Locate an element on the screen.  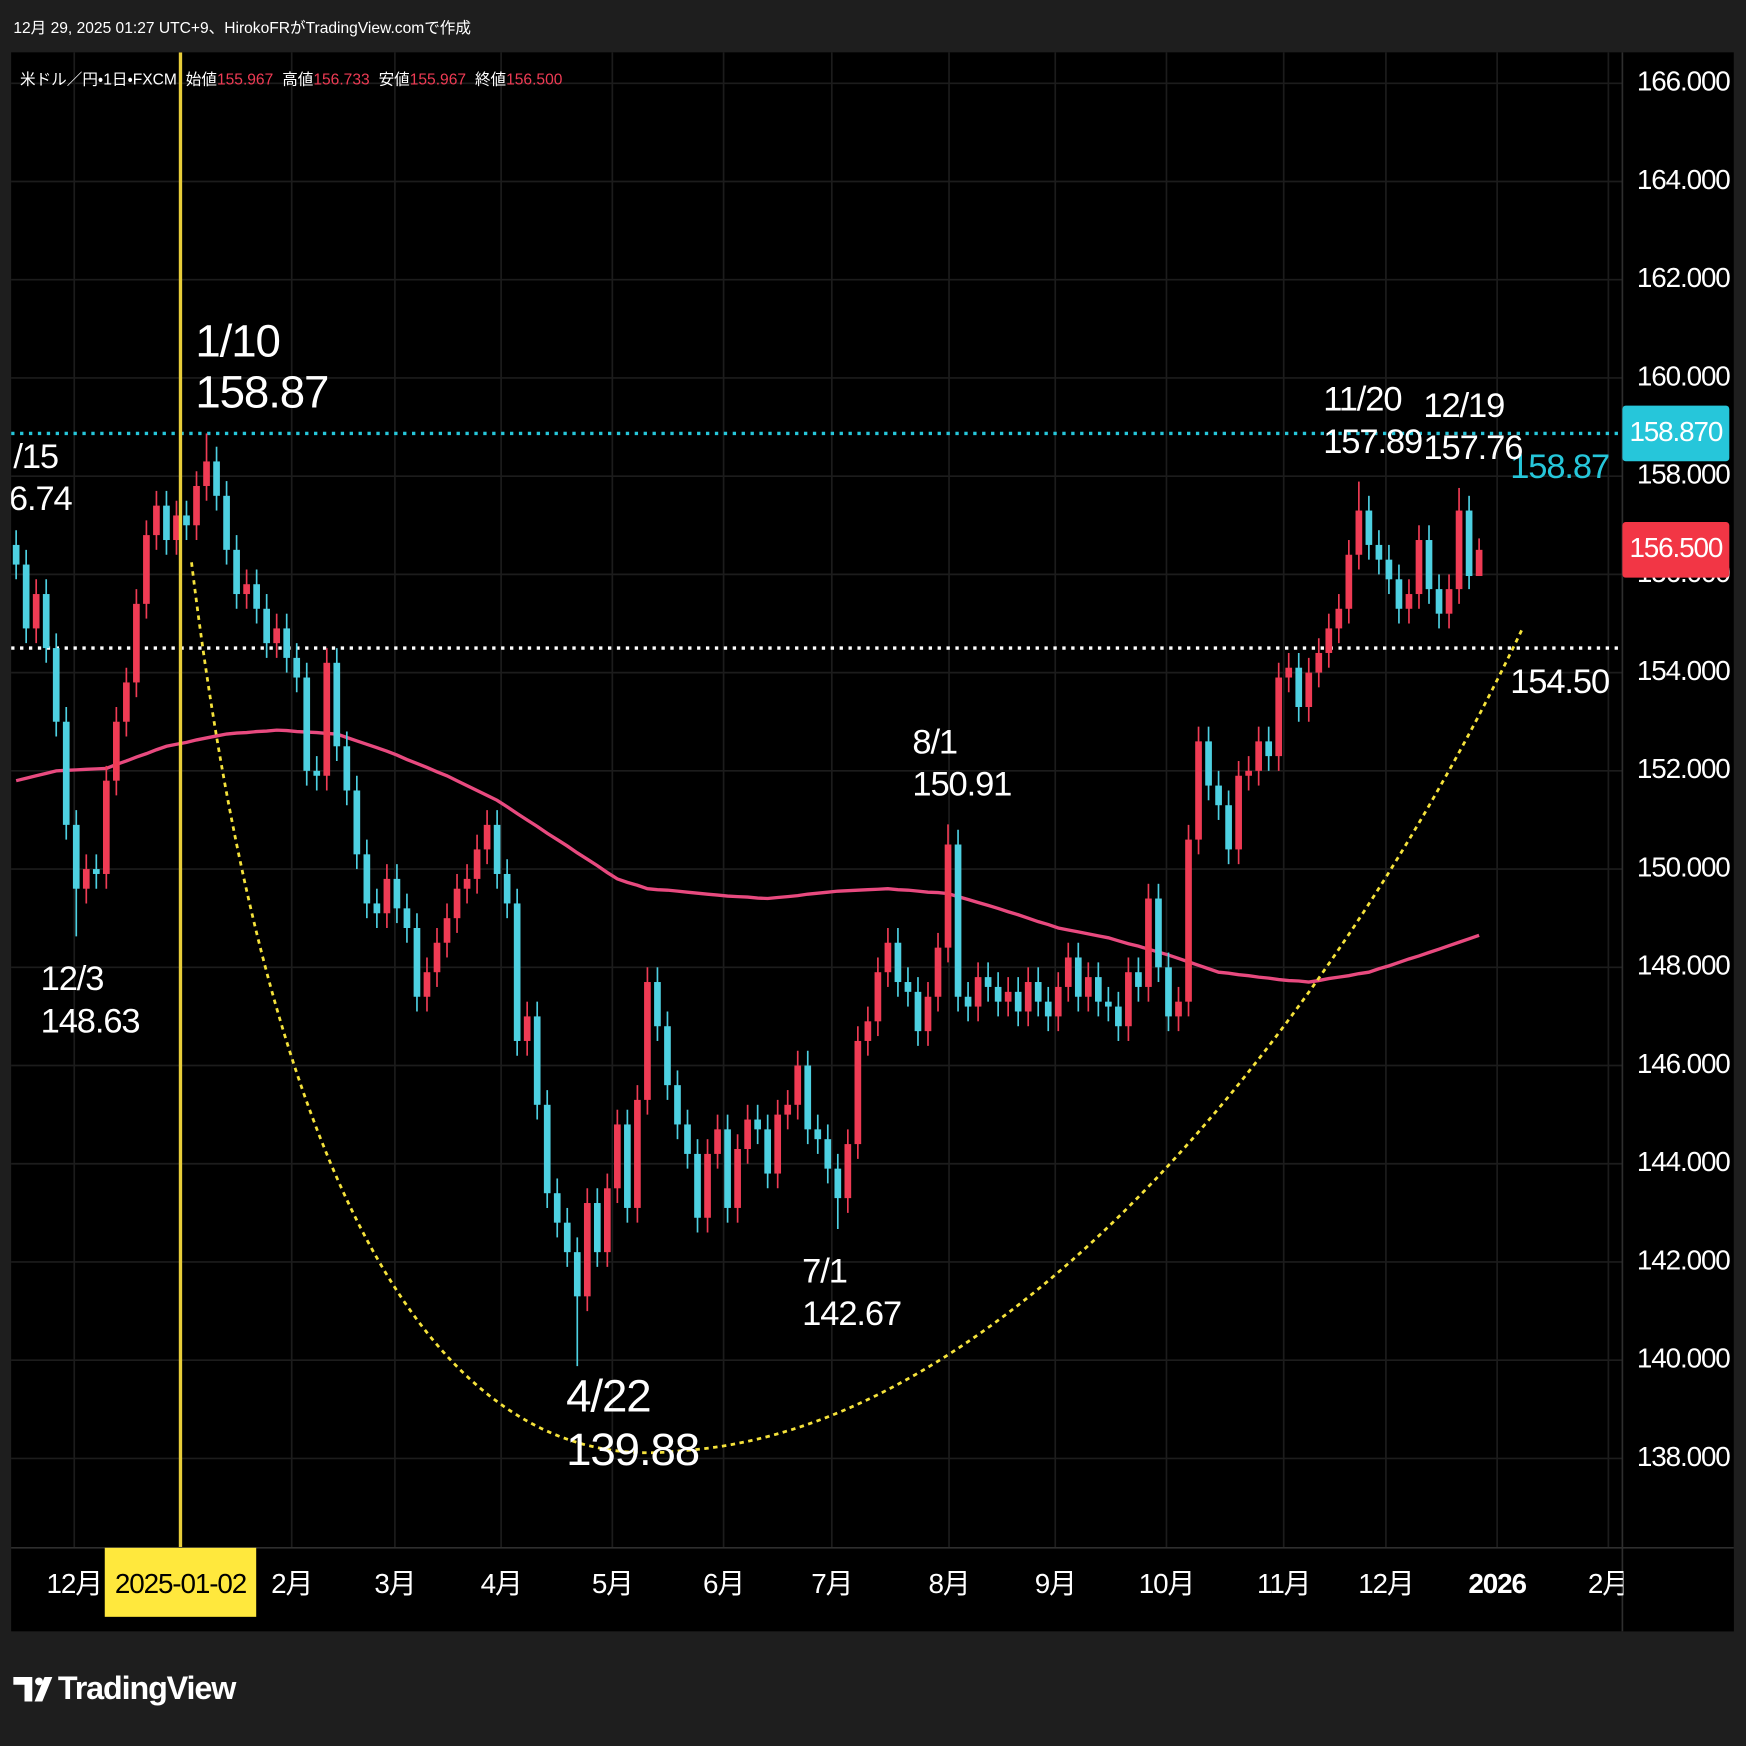
price-axis-corner is located at coordinates (1678, 1590).